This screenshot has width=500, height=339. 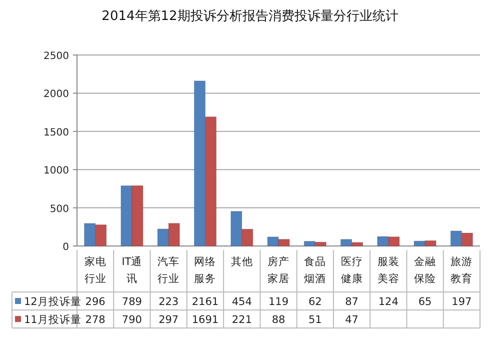 I want to click on data-label: 789, so click(x=132, y=302).